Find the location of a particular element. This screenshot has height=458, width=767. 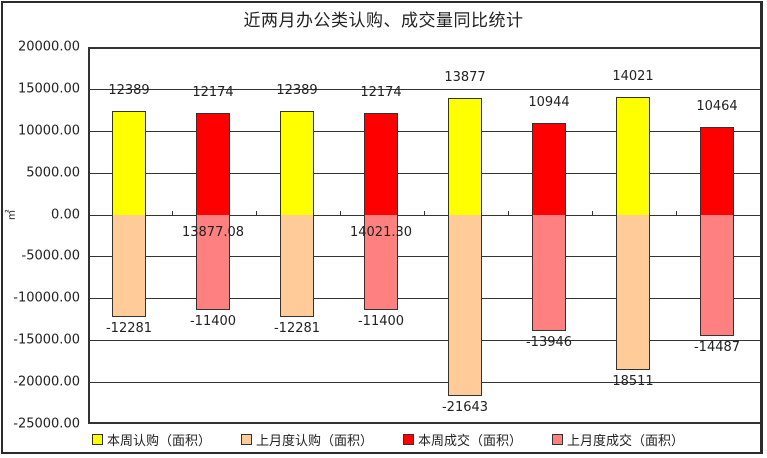

legend-item: 上月度成交（面积） is located at coordinates (618, 439).